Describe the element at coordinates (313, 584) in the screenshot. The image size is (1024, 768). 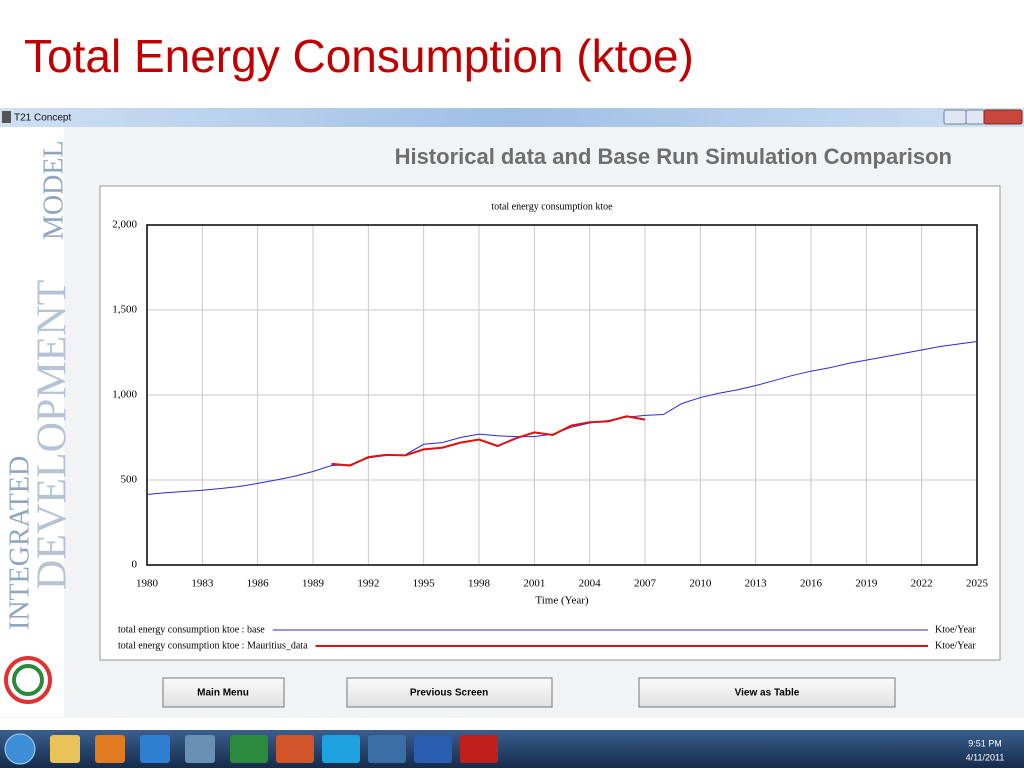
I see `x-tick-label: 1989` at that location.